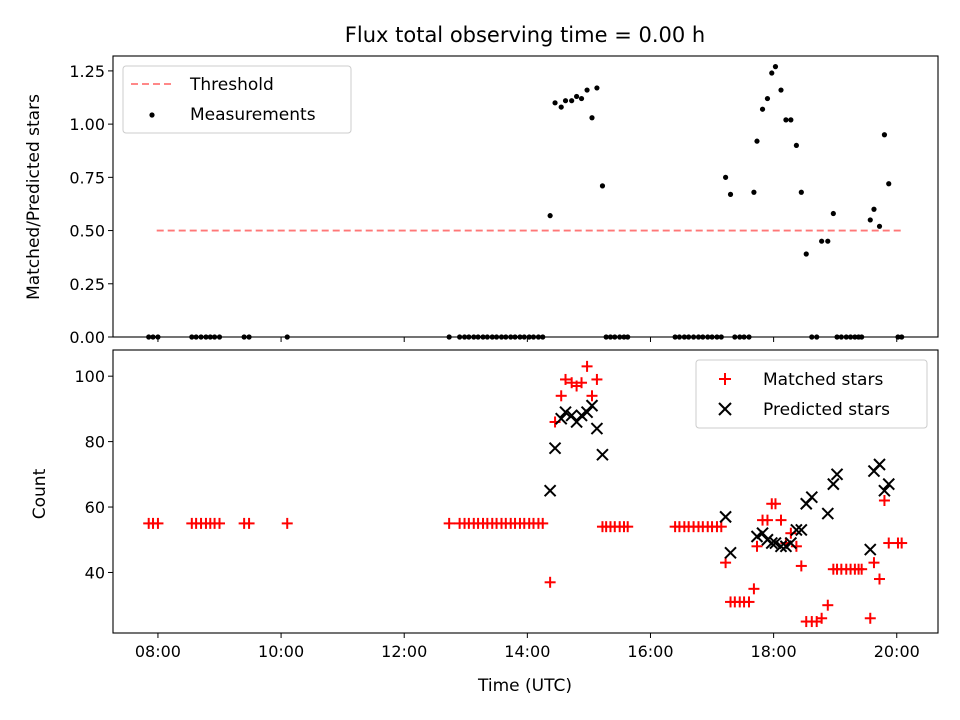  What do you see at coordinates (774, 651) in the screenshot?
I see `bottom-x-tick-label: 18:00` at bounding box center [774, 651].